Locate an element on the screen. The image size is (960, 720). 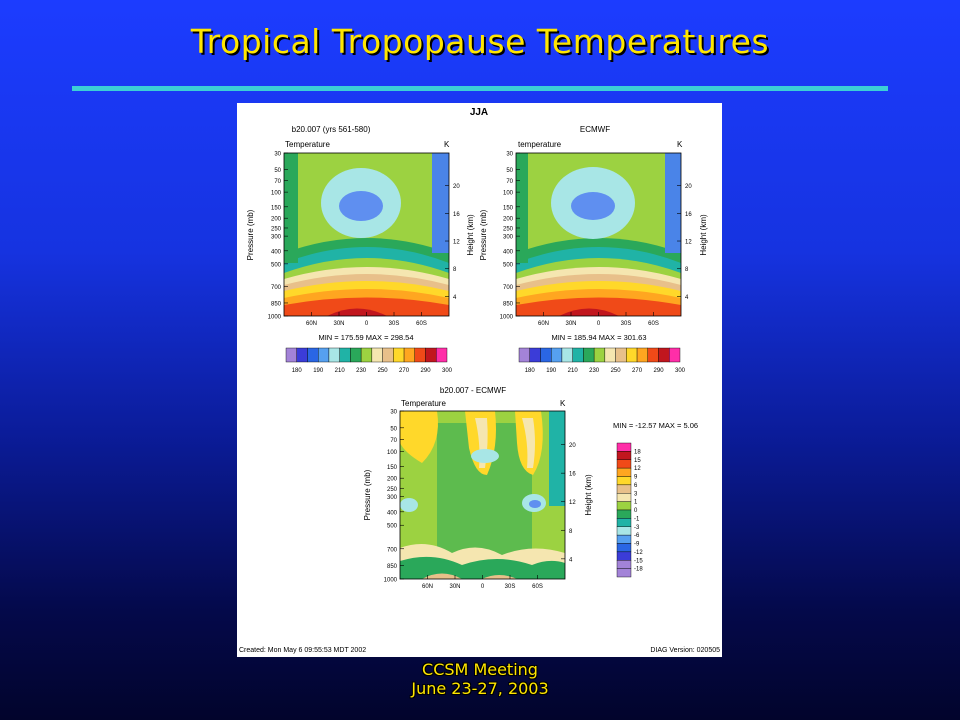
colorbar-label: 290 is located at coordinates (659, 371).